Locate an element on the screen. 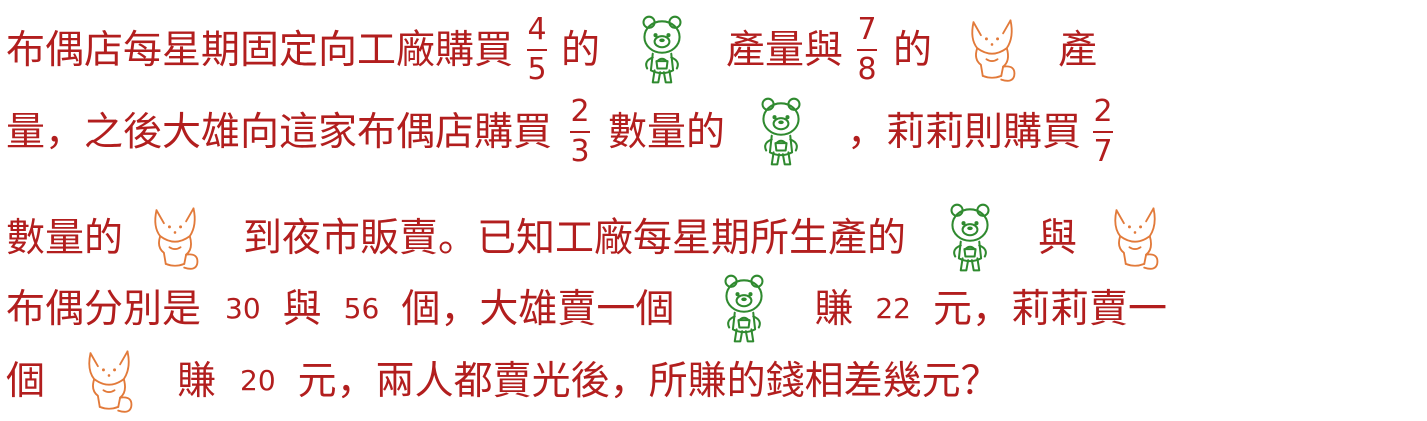 The width and height of the screenshot is (1427, 421). text-segment: 布偶店每星期固定向工廠購買 is located at coordinates (260, 50).